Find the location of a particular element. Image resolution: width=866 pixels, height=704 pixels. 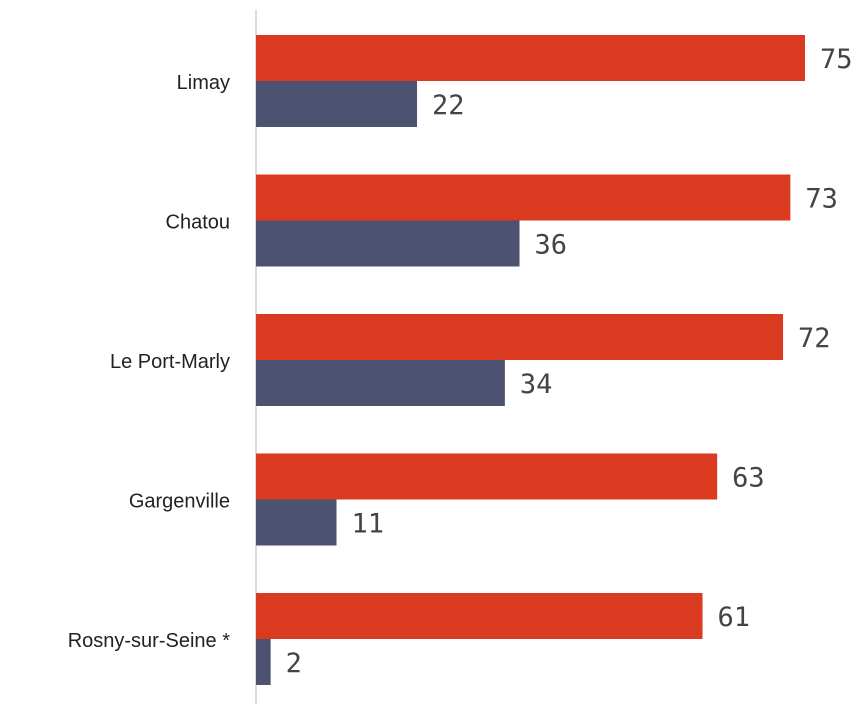

data-label: 61 is located at coordinates (734, 617).